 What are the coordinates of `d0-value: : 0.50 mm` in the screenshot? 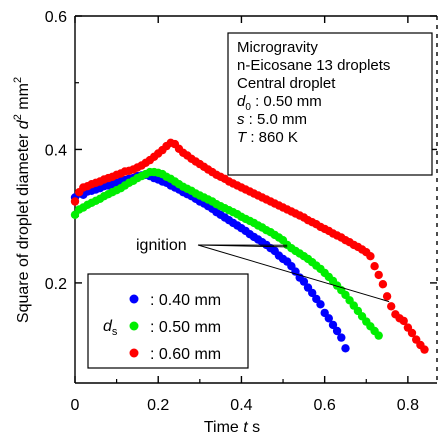 It's located at (286, 101).